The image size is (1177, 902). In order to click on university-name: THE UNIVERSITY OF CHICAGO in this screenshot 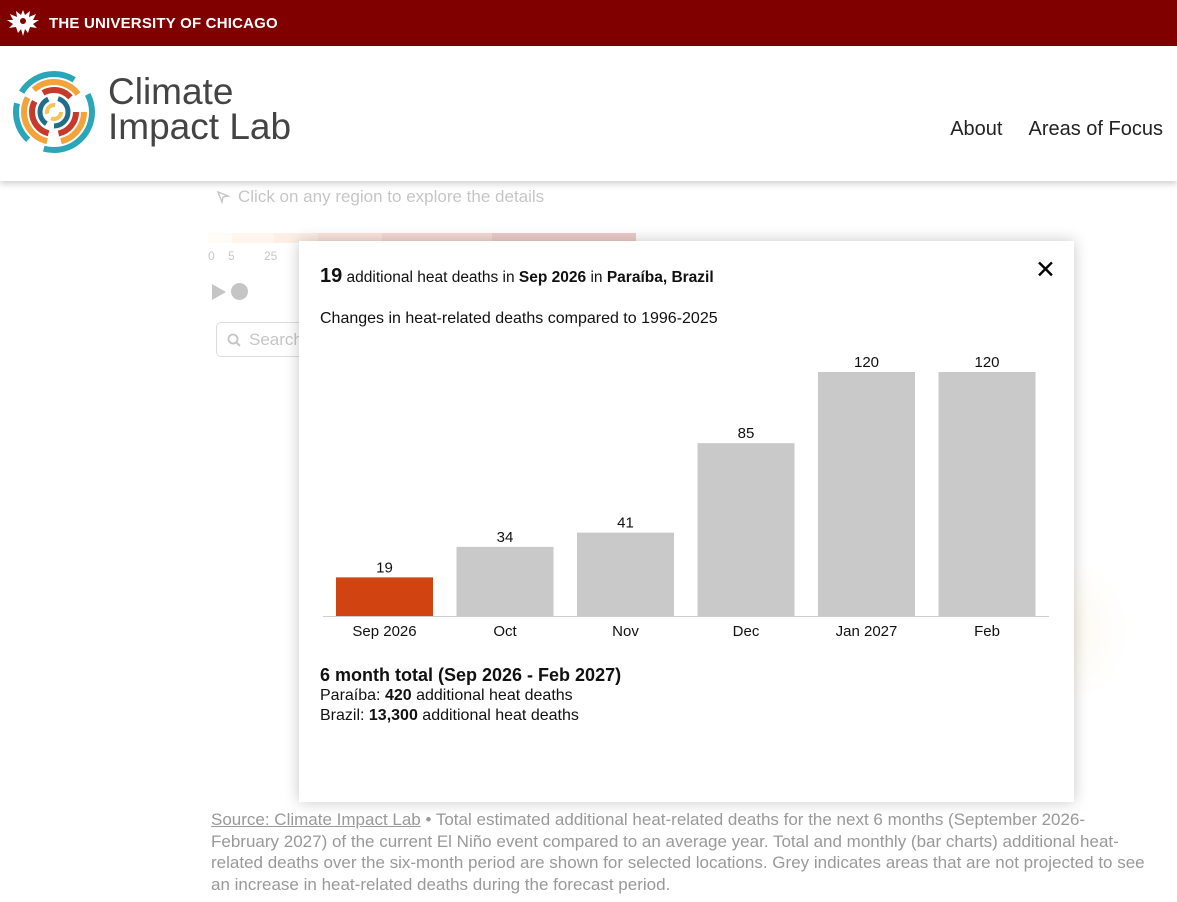, I will do `click(163, 23)`.